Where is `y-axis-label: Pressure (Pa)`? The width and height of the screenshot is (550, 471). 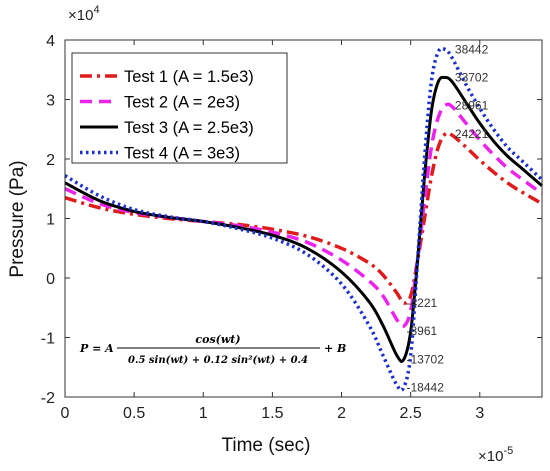
y-axis-label: Pressure (Pa) is located at coordinates (17, 218).